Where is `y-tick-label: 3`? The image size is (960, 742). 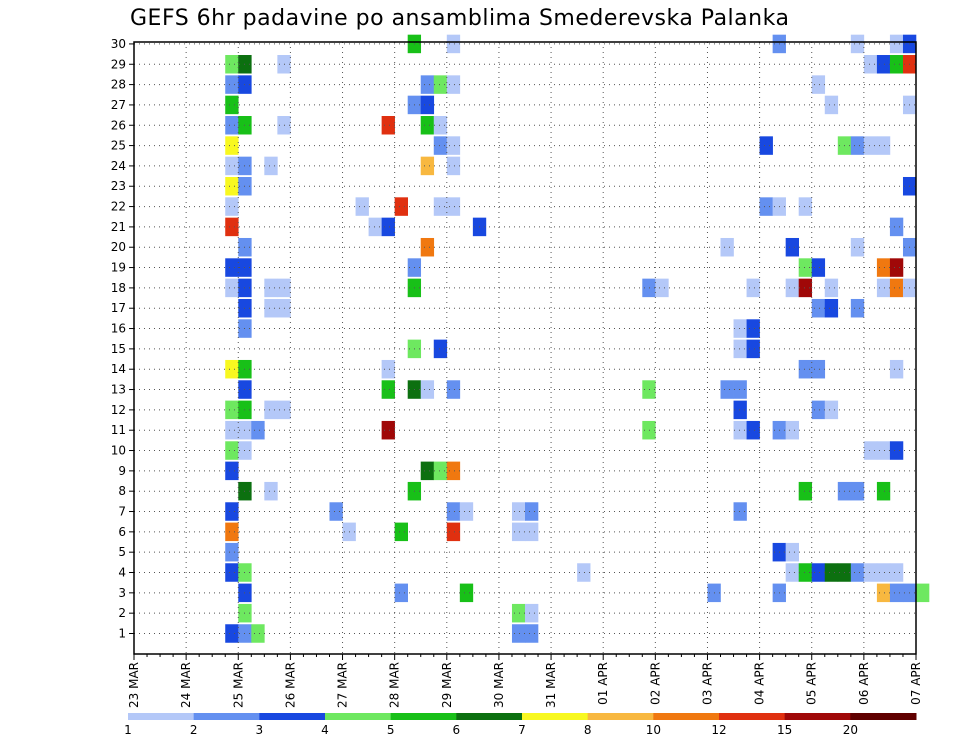
y-tick-label: 3 is located at coordinates (122, 593).